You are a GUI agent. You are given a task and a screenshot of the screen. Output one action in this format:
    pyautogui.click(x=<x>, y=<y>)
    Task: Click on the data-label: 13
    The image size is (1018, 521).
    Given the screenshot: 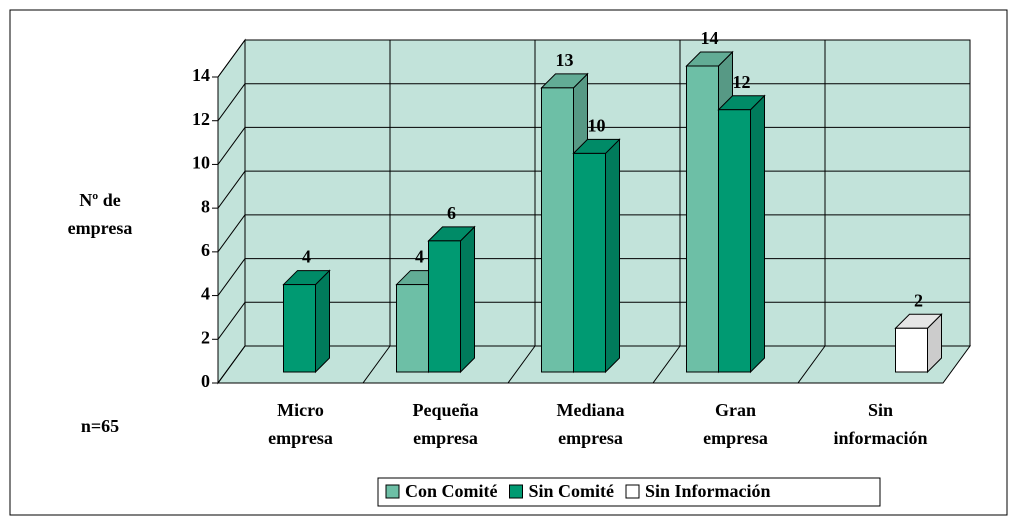 What is the action you would take?
    pyautogui.click(x=565, y=60)
    